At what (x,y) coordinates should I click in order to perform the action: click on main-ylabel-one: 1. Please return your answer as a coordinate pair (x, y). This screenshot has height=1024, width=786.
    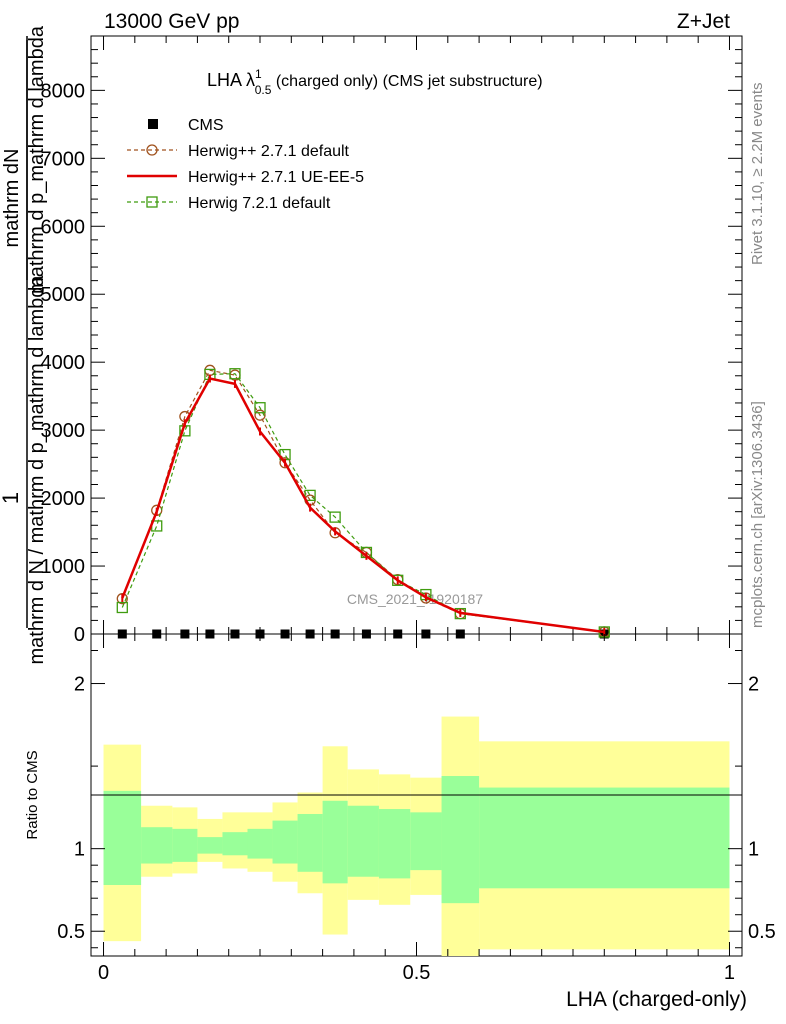
    Looking at the image, I should click on (11, 498).